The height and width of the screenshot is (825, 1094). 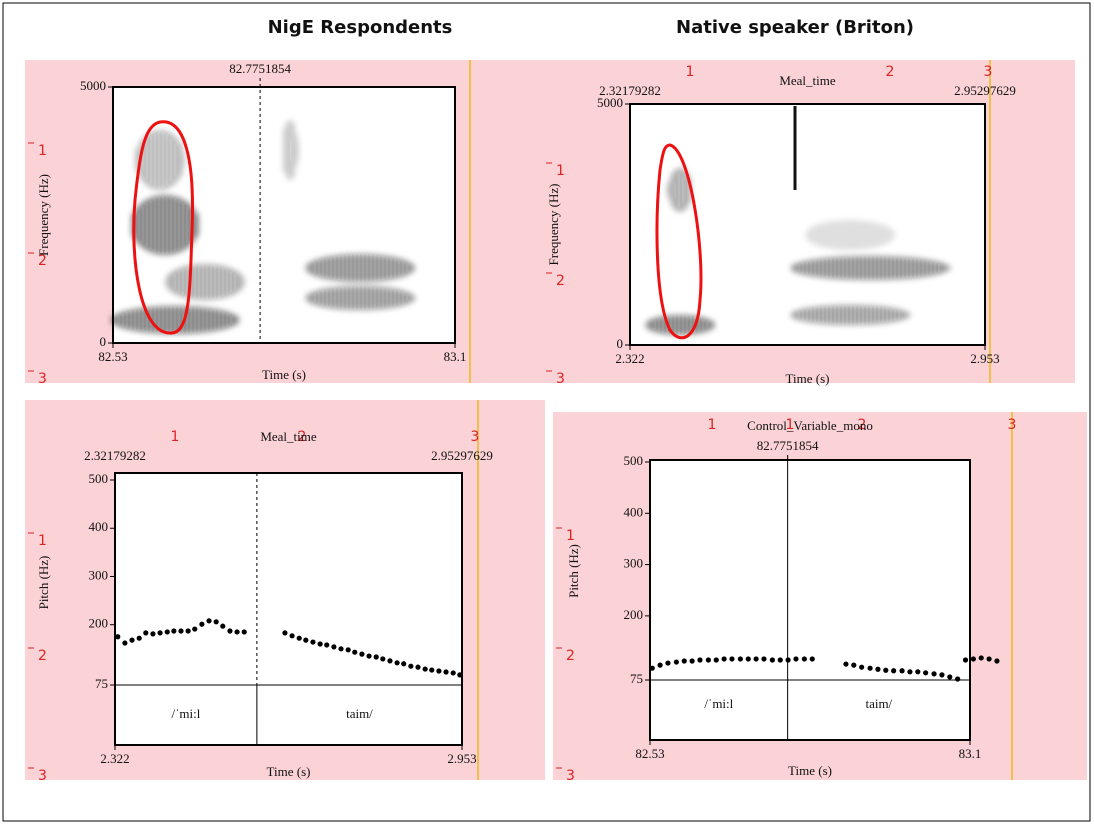 I want to click on y-tick-label: 200, so click(x=634, y=614).